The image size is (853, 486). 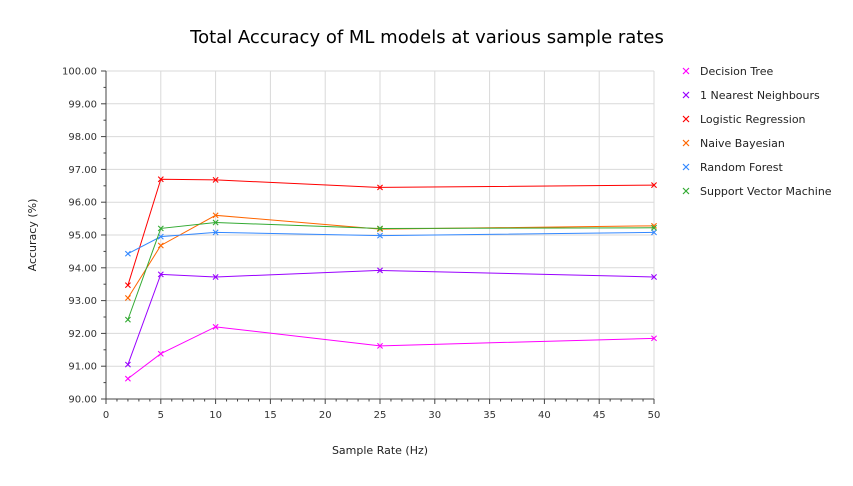 What do you see at coordinates (82, 301) in the screenshot?
I see `y-tick-label: 93.00` at bounding box center [82, 301].